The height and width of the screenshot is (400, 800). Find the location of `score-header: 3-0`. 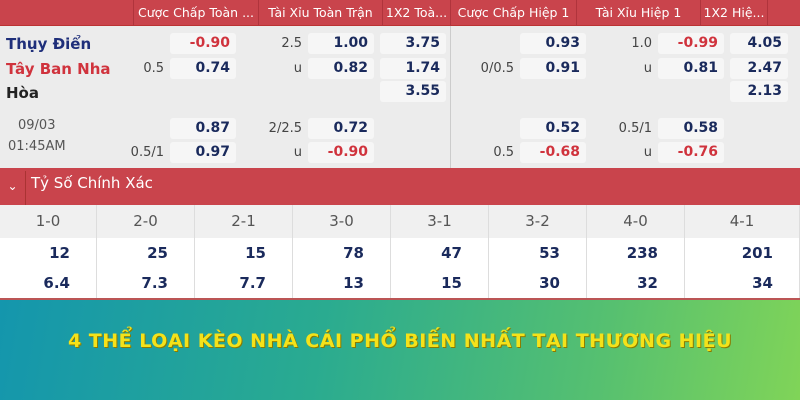

score-header: 3-0 is located at coordinates (342, 221).